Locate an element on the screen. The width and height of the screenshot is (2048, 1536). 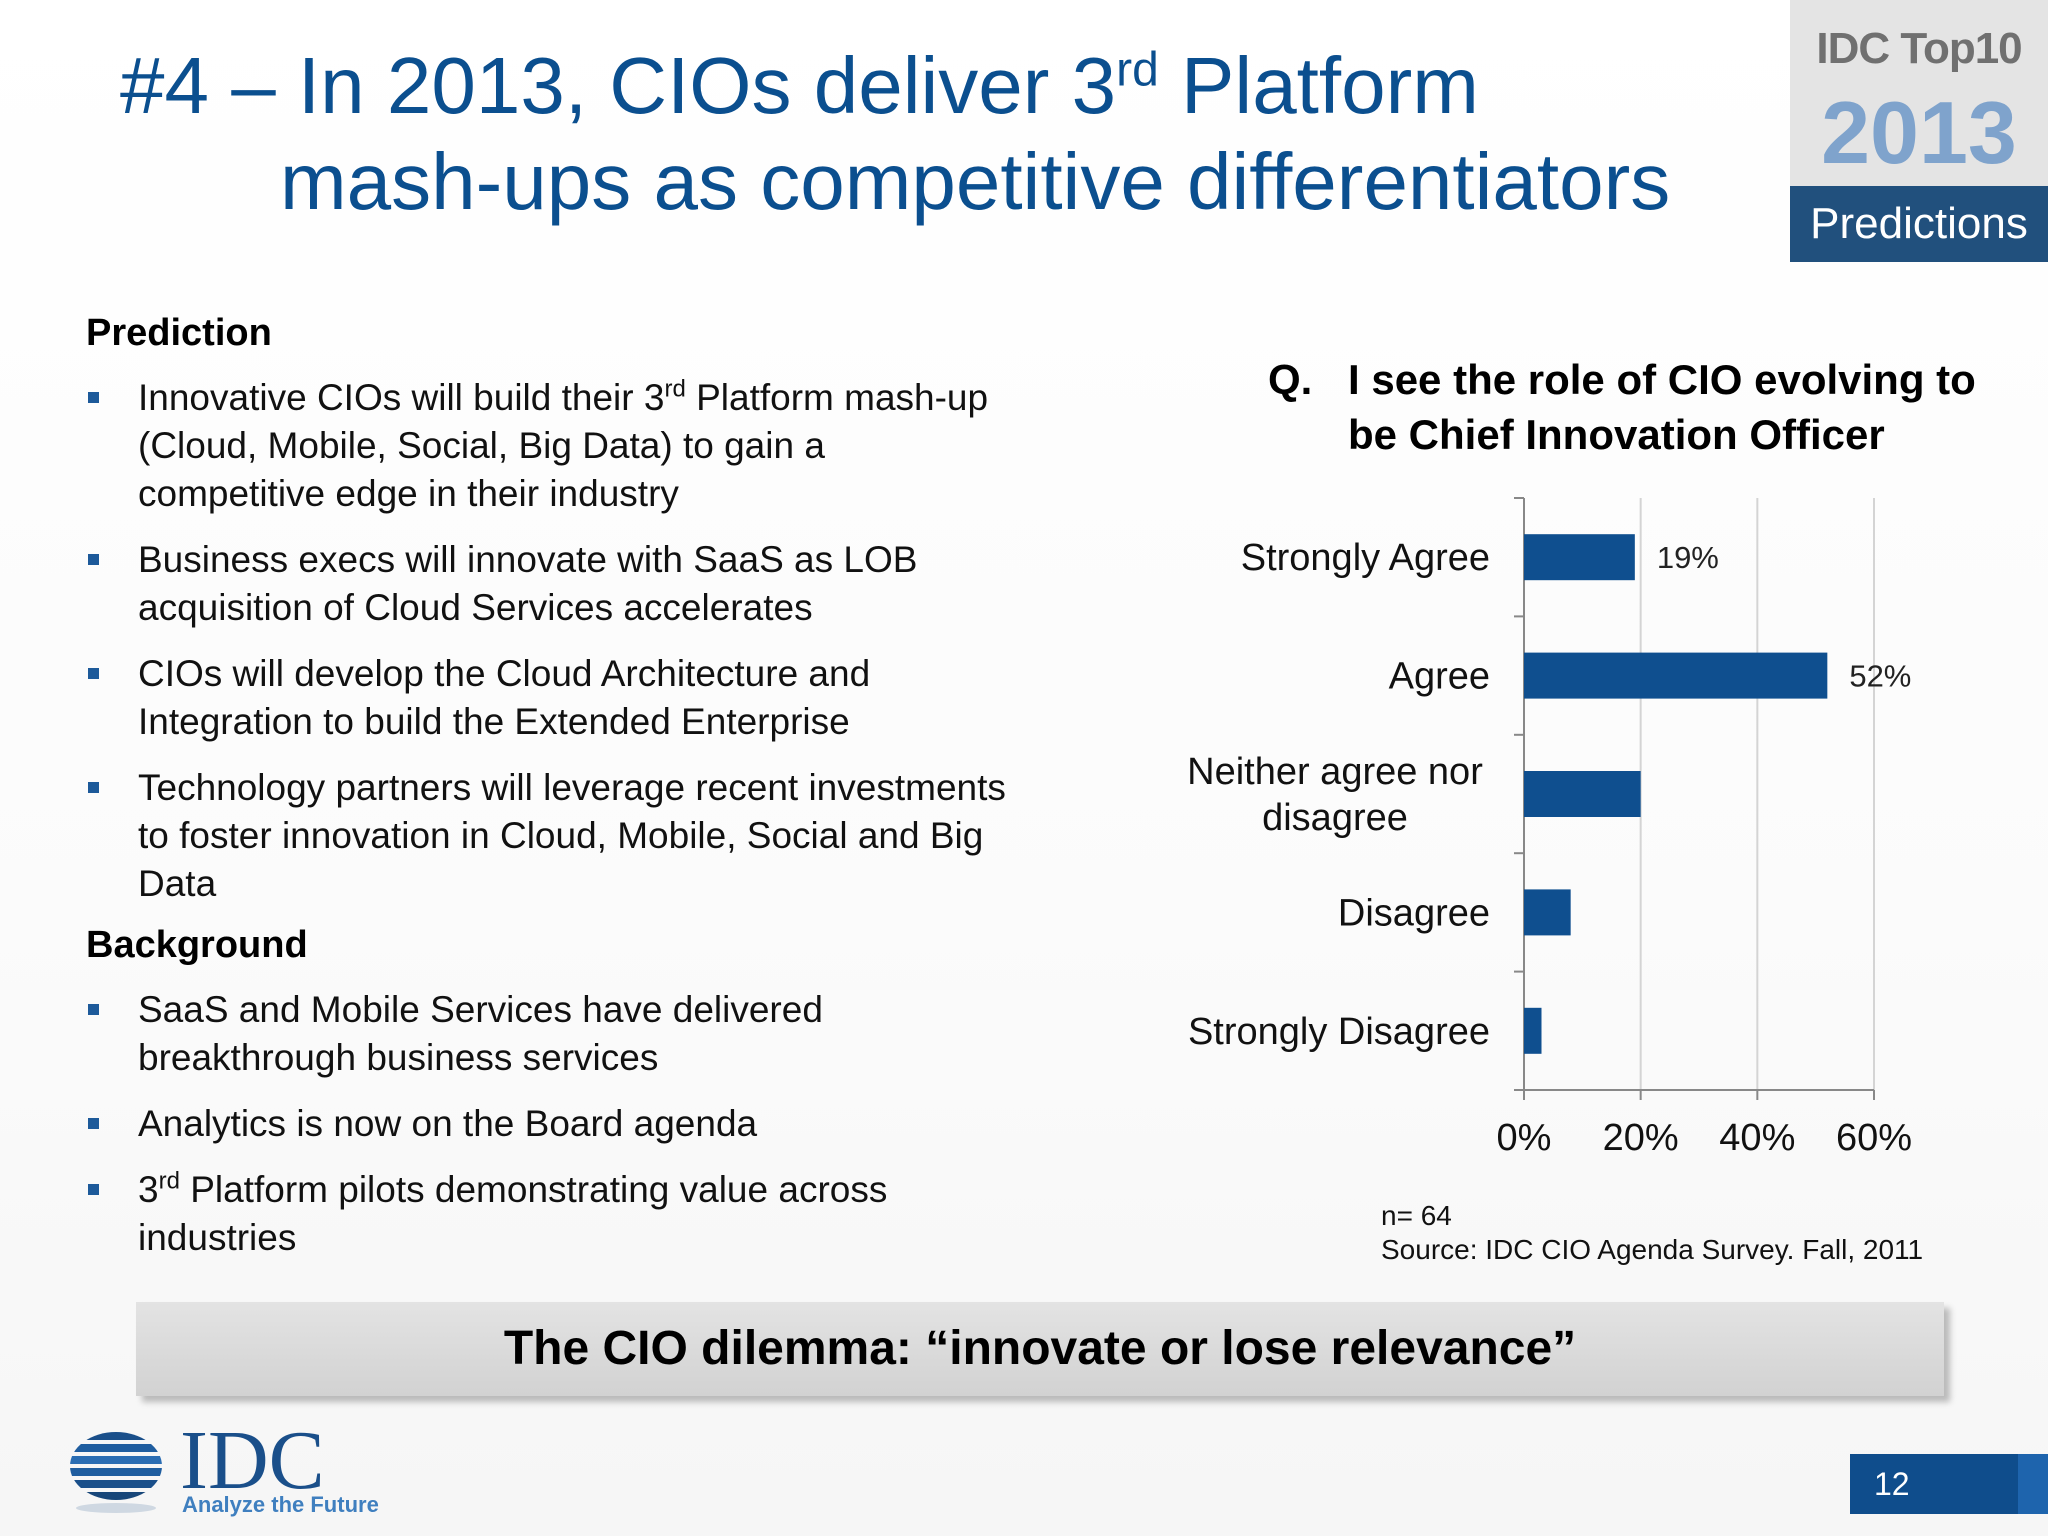
badge-label: Predictions is located at coordinates (1919, 224).